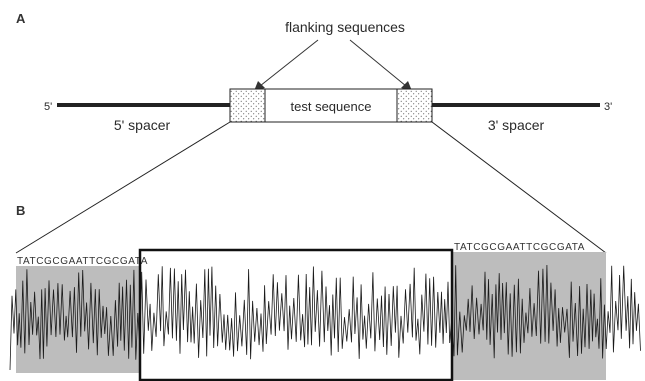  Describe the element at coordinates (289, 63) in the screenshot. I see `callout-arrow-left` at that location.